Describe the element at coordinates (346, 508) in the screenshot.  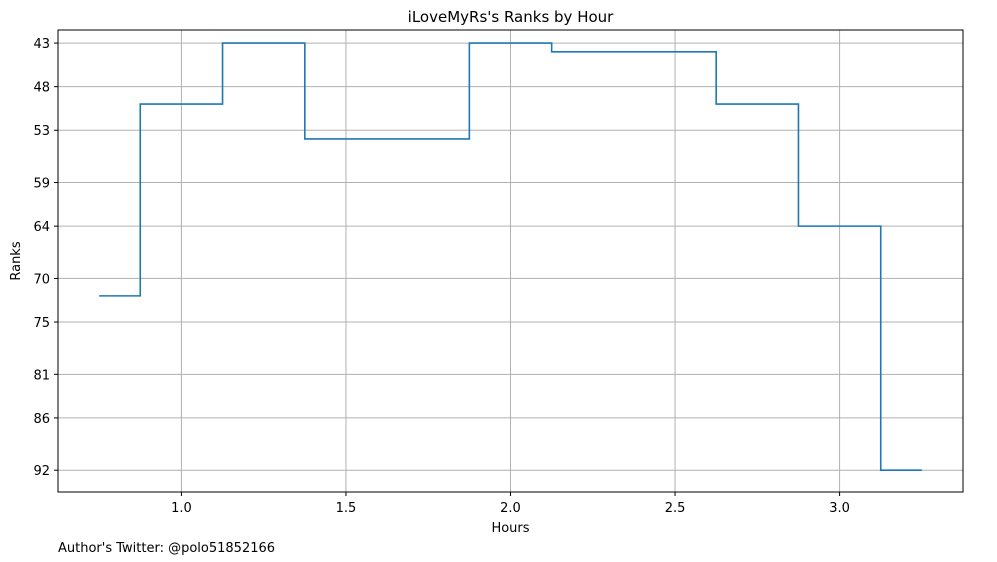
I see `x-tick-label: 1.5` at that location.